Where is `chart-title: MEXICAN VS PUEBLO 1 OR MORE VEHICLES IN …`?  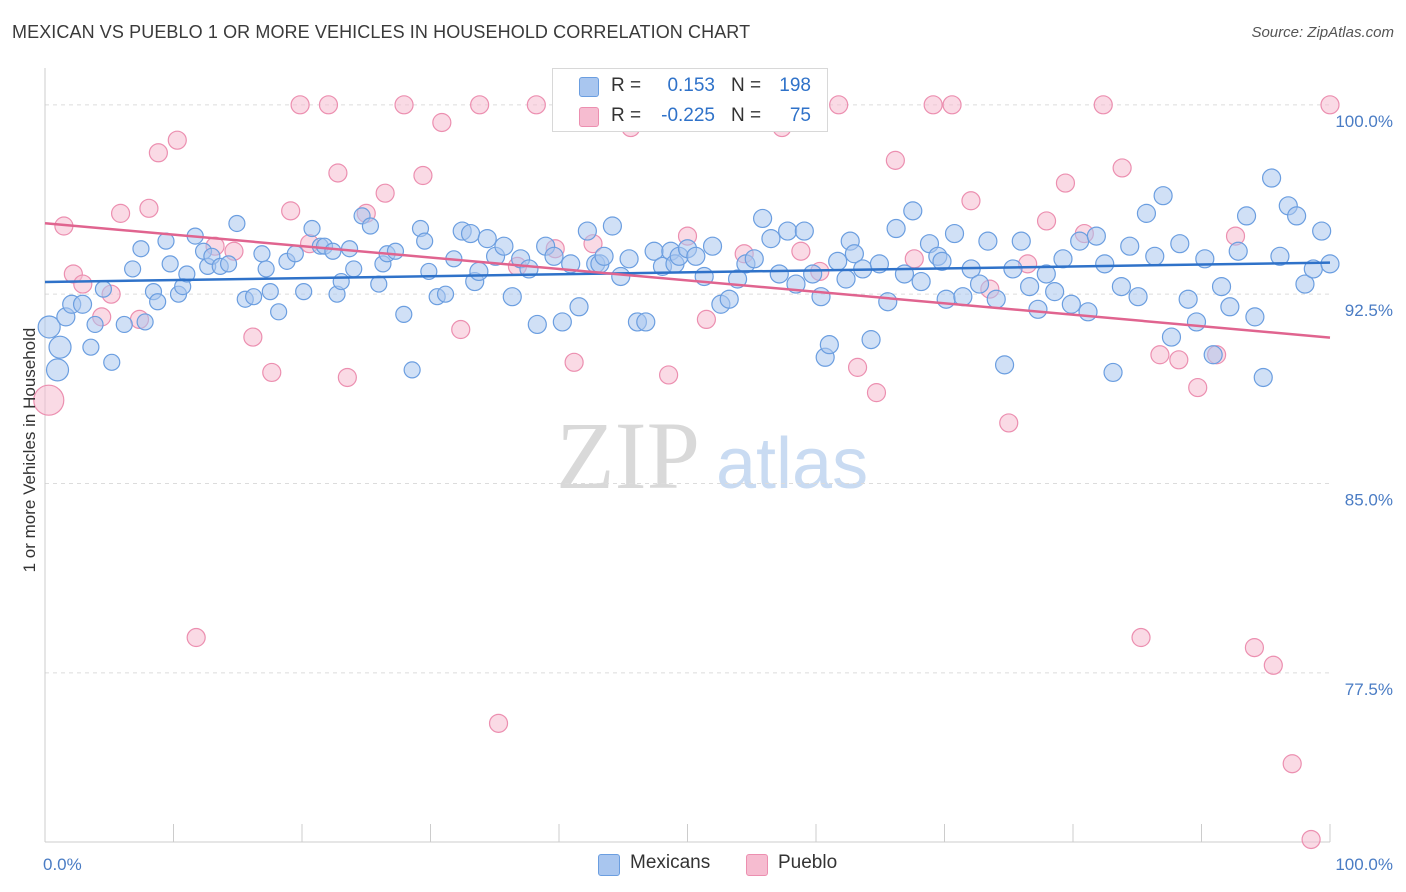 chart-title: MEXICAN VS PUEBLO 1 OR MORE VEHICLES IN … is located at coordinates (381, 32).